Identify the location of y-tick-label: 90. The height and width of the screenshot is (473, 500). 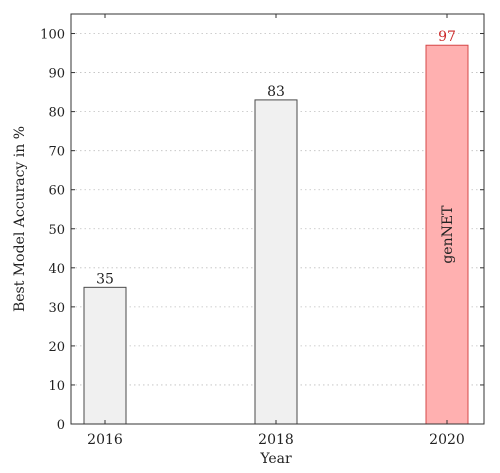
(56, 74).